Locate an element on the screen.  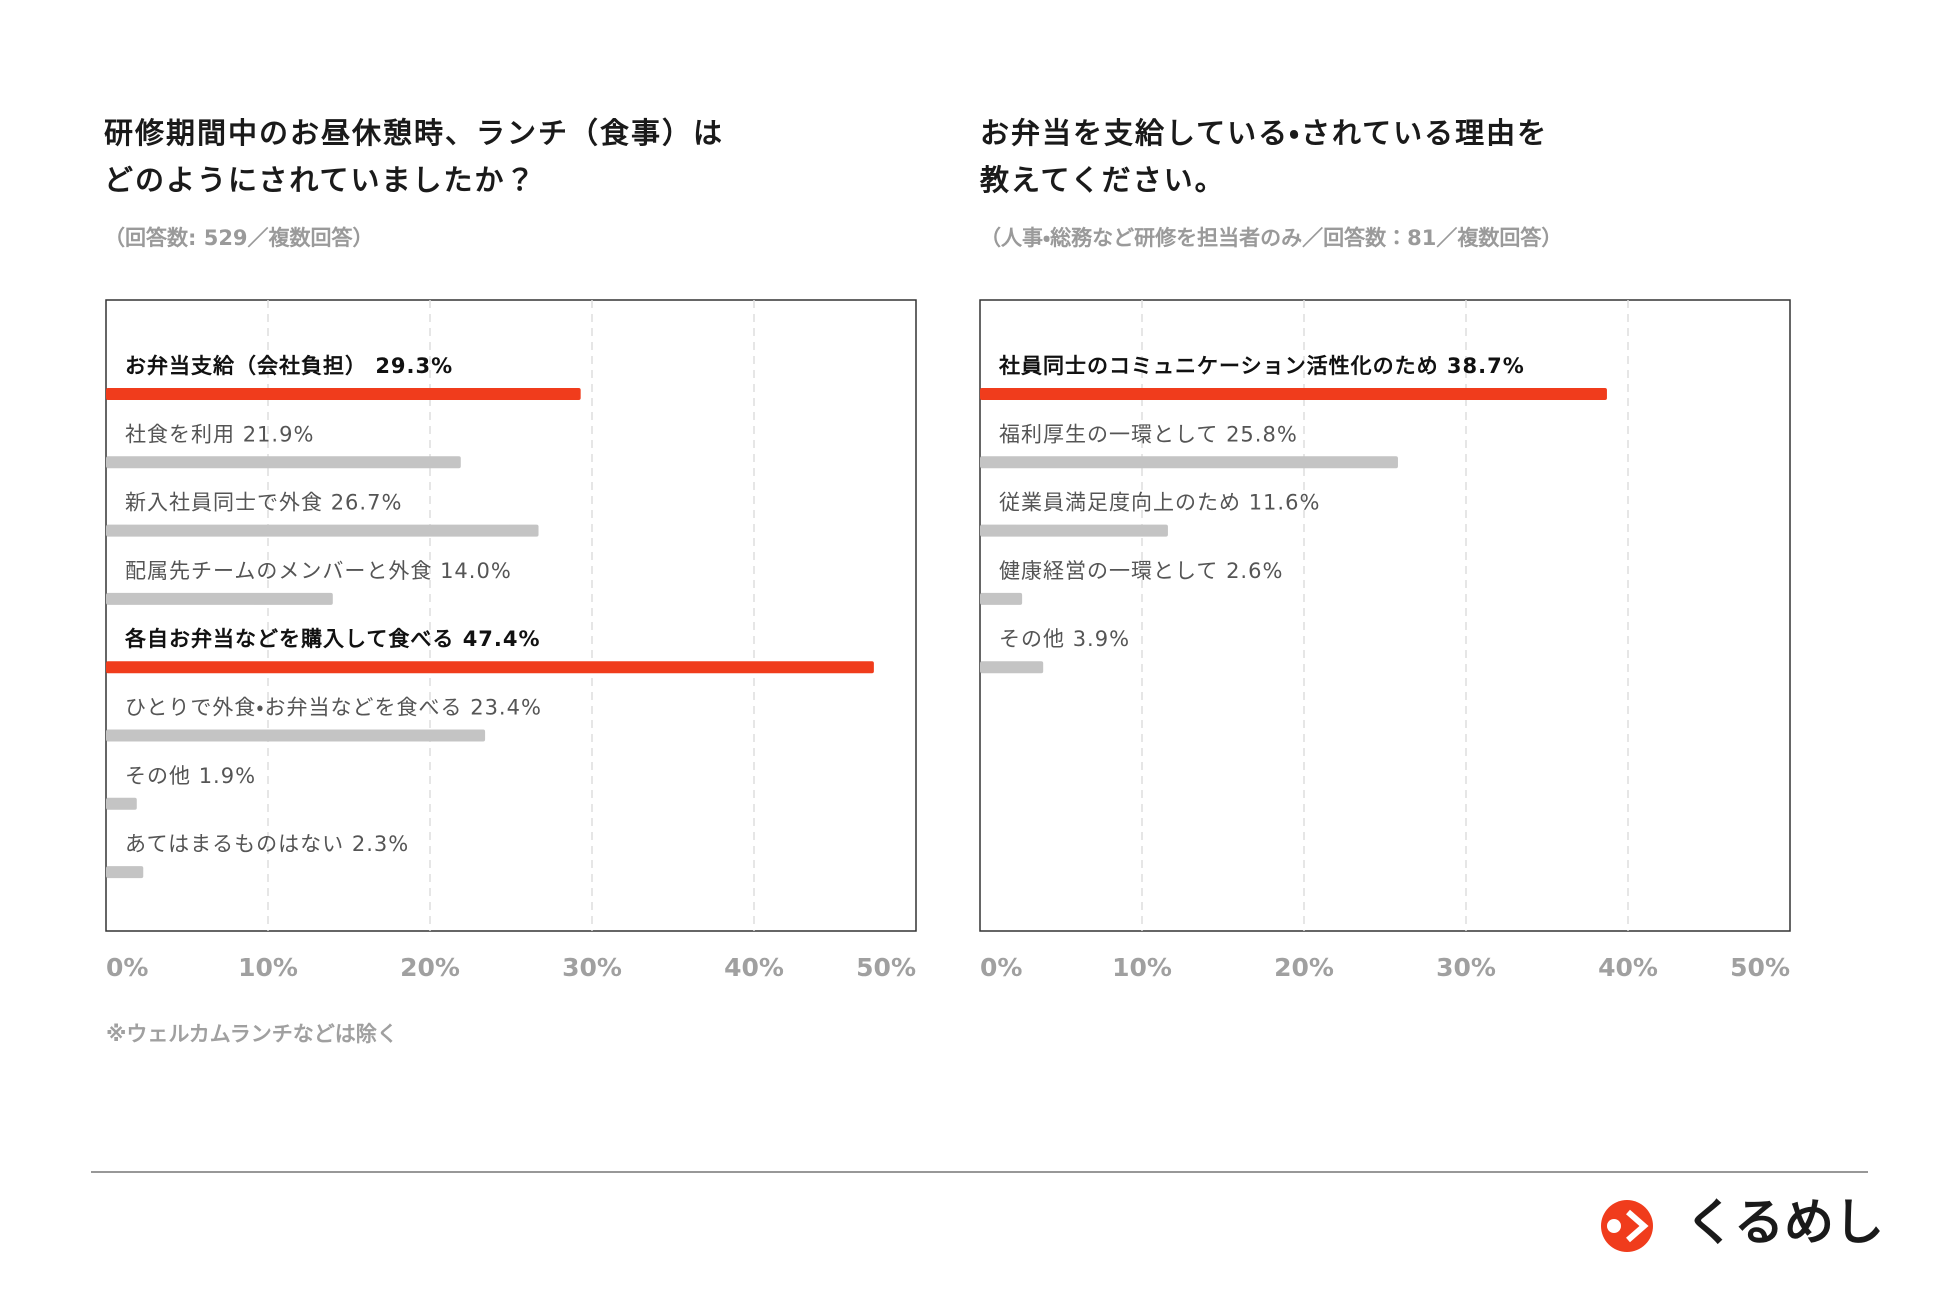
value-label: 1.9% is located at coordinates (227, 776).